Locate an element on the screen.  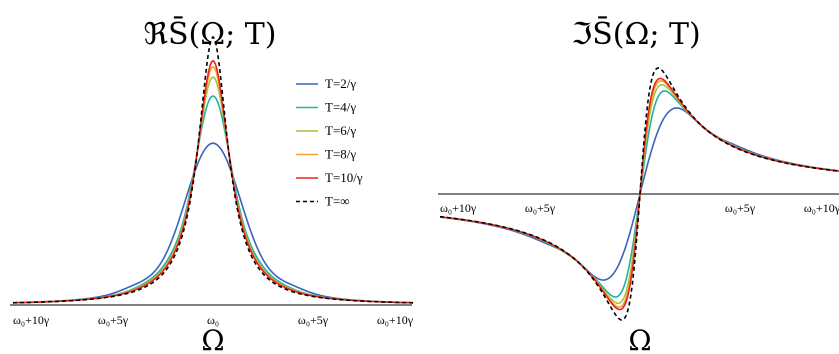
right-x-tick-label-2: ω₀+5γ is located at coordinates (540, 208).